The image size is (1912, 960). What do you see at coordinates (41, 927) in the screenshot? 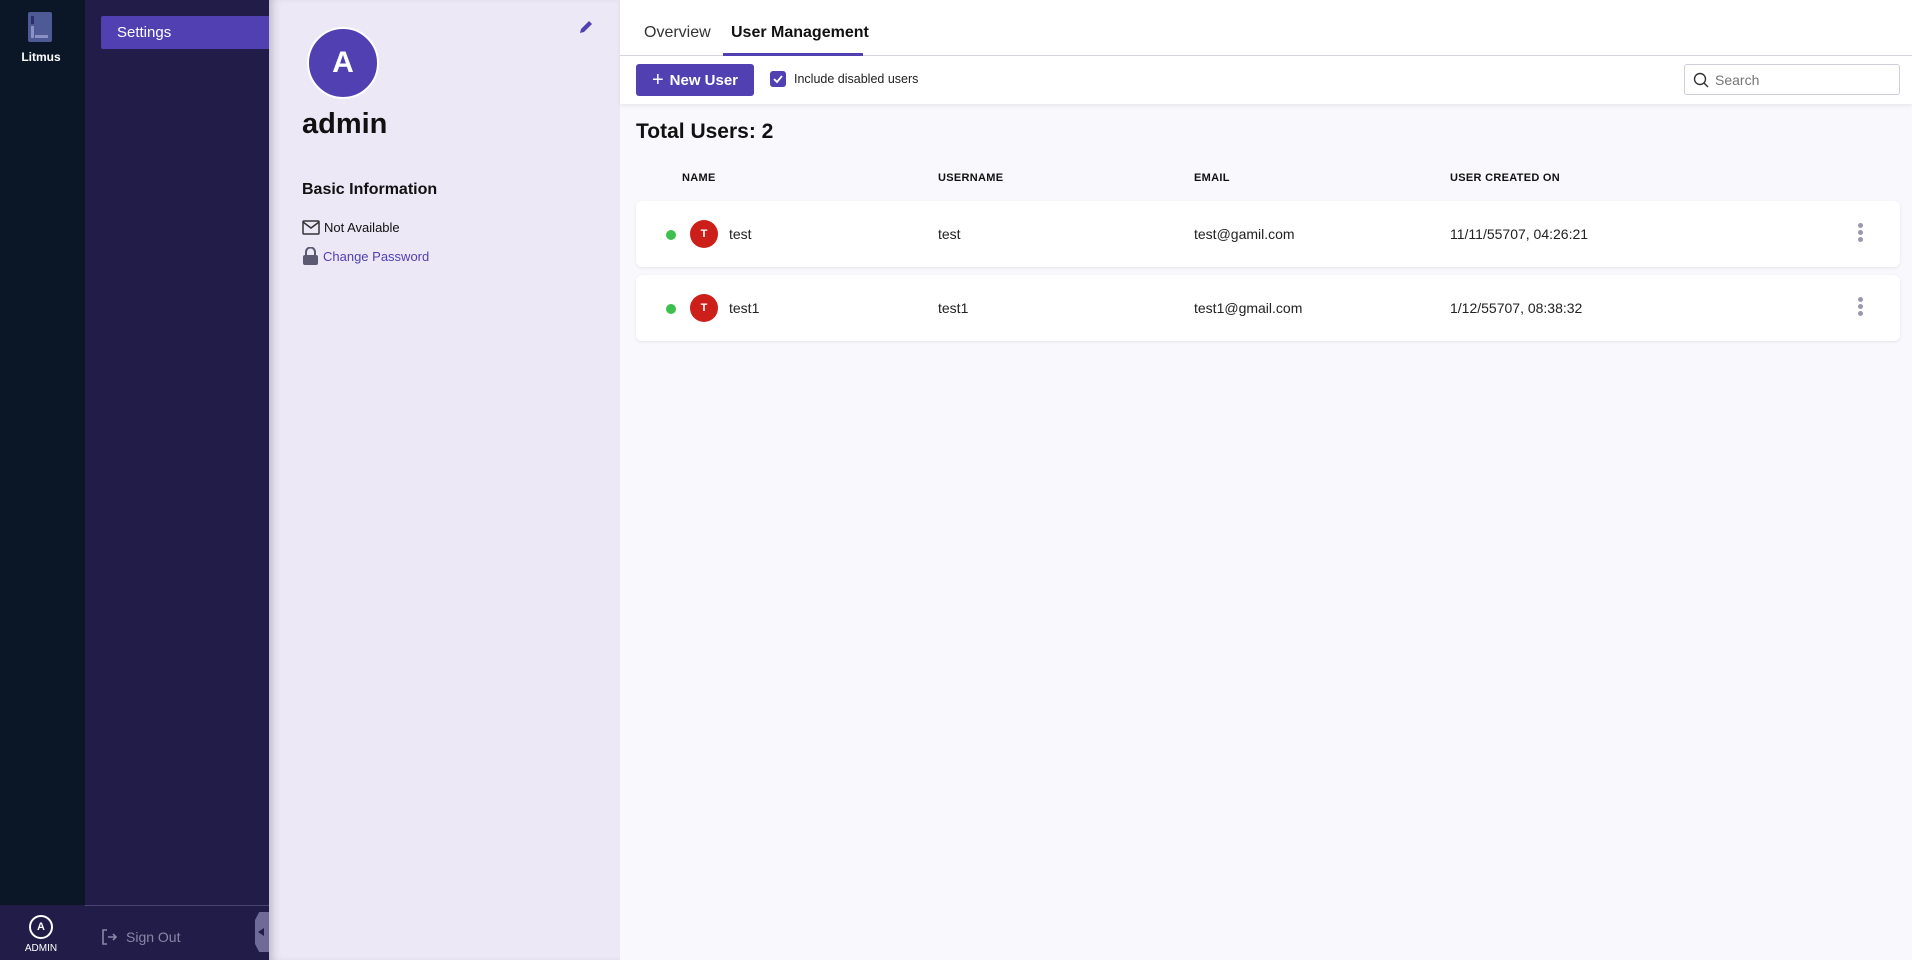
I see `user-avatar: A` at bounding box center [41, 927].